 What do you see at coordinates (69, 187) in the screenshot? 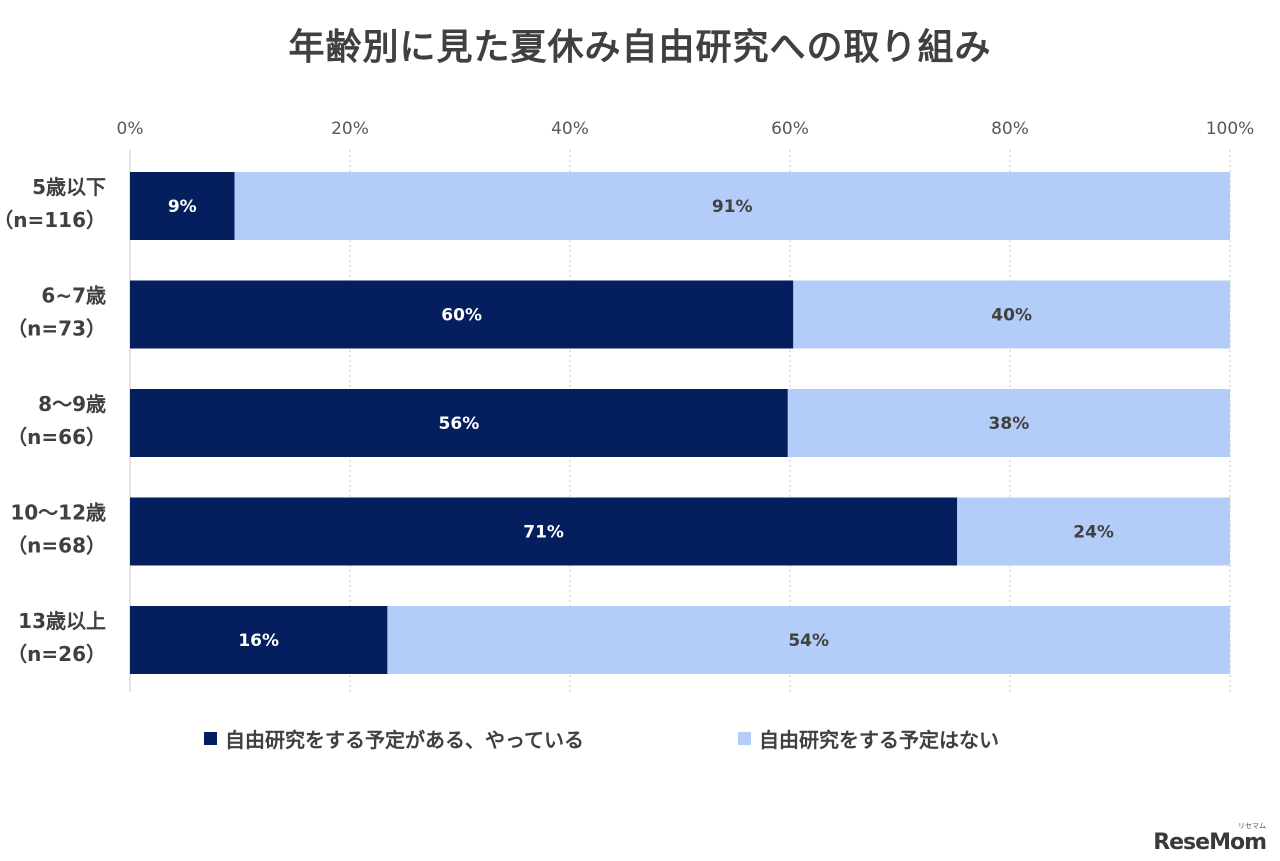
I see `category-label: 5歳以下` at bounding box center [69, 187].